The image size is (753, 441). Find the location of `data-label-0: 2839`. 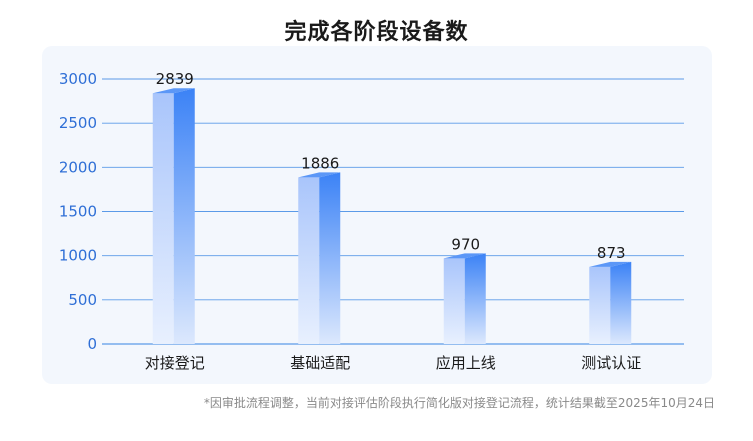

data-label-0: 2839 is located at coordinates (175, 79).